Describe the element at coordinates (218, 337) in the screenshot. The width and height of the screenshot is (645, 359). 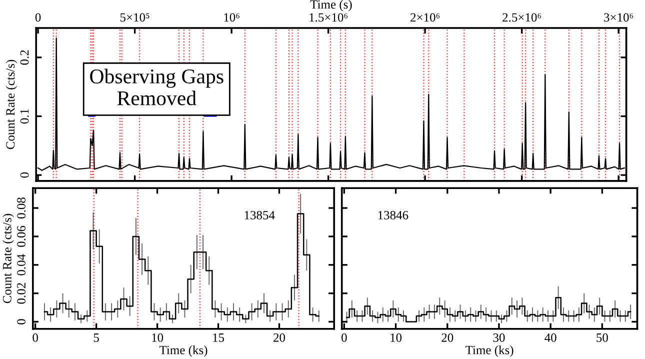
I see `x-tick-label: 15` at that location.